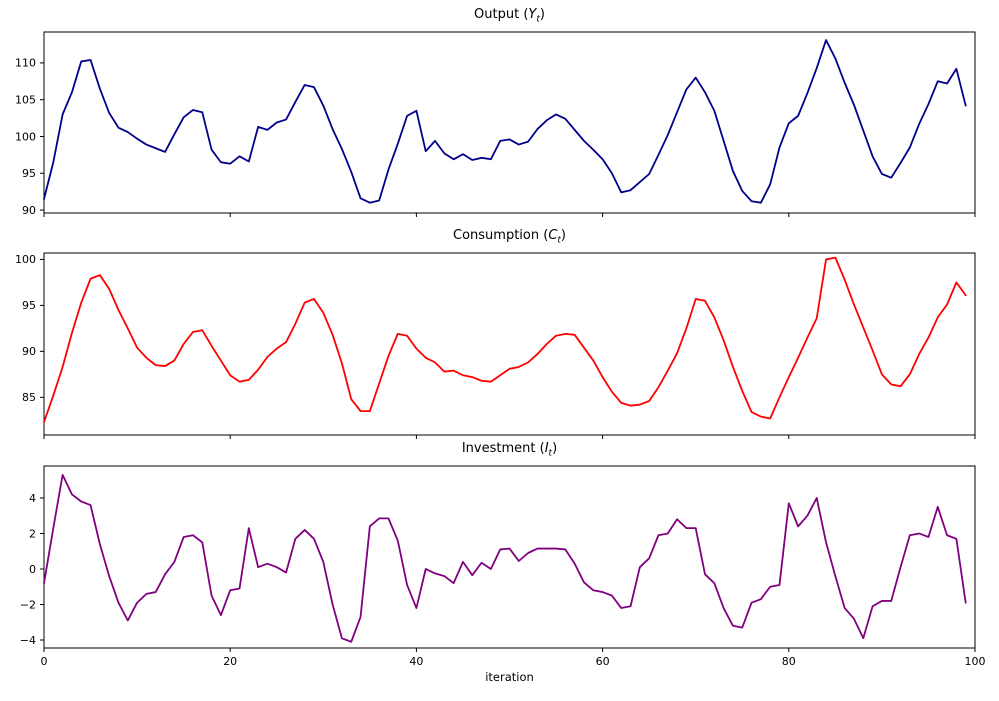 This screenshot has height=701, width=999. I want to click on title-text: Output (, so click(501, 14).